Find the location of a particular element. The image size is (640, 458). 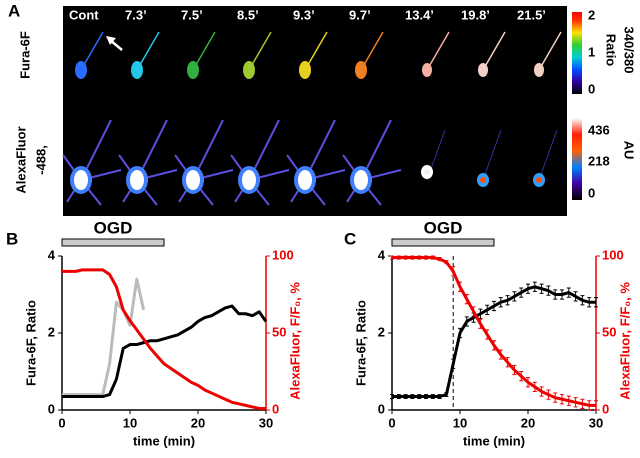

time-label: Cont is located at coordinates (84, 14).